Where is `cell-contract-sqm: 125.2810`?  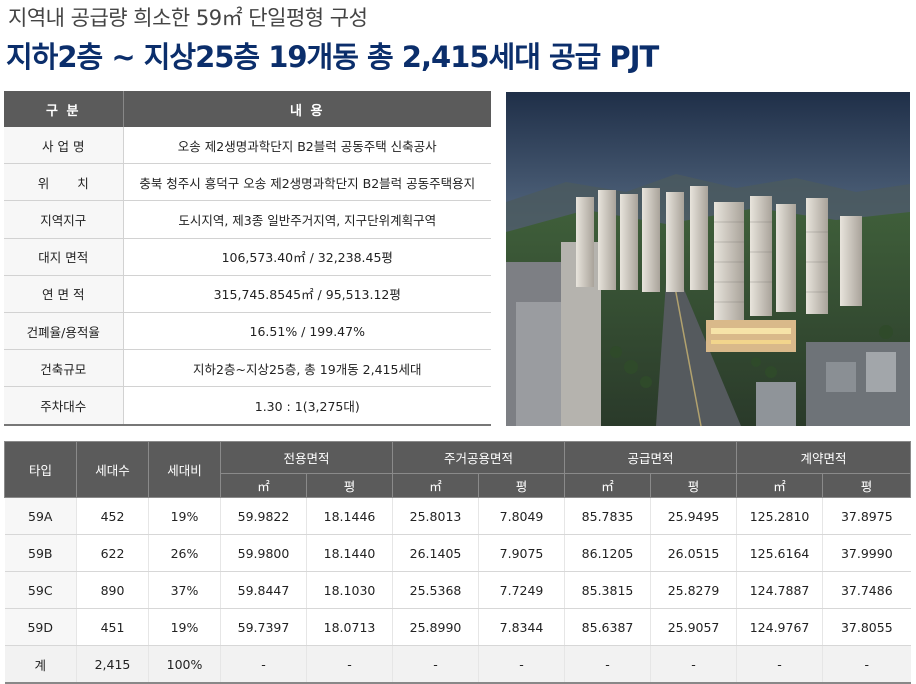
cell-contract-sqm: 125.2810 is located at coordinates (780, 516).